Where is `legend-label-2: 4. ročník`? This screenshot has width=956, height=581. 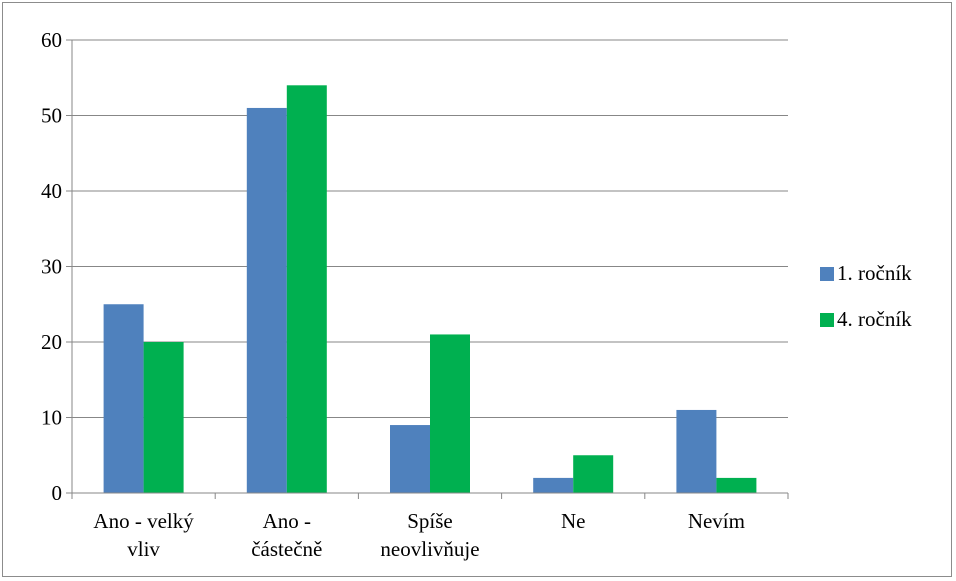 legend-label-2: 4. ročník is located at coordinates (874, 319).